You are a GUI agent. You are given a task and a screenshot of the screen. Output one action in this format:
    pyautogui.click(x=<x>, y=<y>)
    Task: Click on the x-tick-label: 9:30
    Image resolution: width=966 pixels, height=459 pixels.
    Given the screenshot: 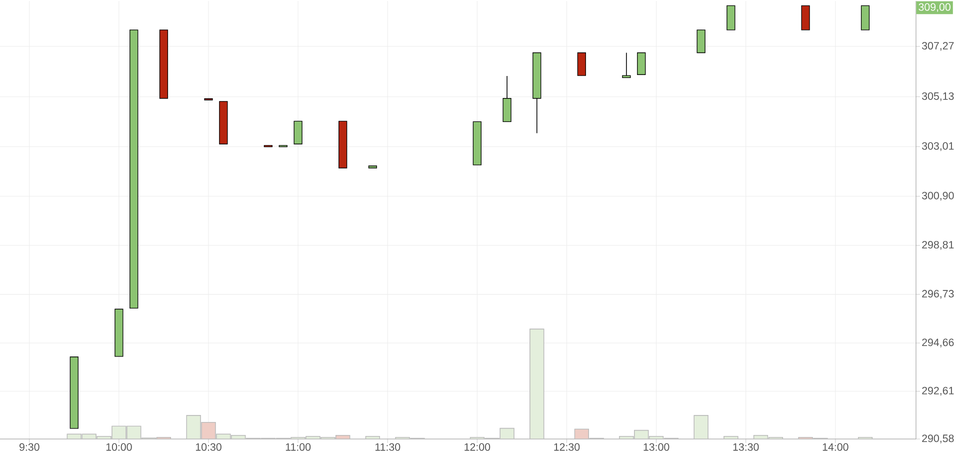 What is the action you would take?
    pyautogui.click(x=30, y=447)
    